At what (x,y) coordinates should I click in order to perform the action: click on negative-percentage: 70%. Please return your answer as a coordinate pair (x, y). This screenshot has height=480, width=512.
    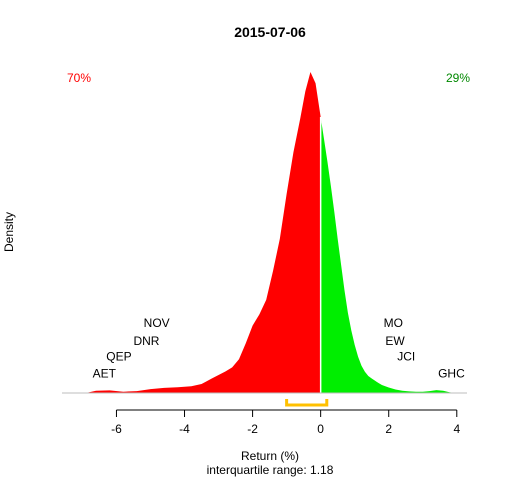
    Looking at the image, I should click on (79, 78).